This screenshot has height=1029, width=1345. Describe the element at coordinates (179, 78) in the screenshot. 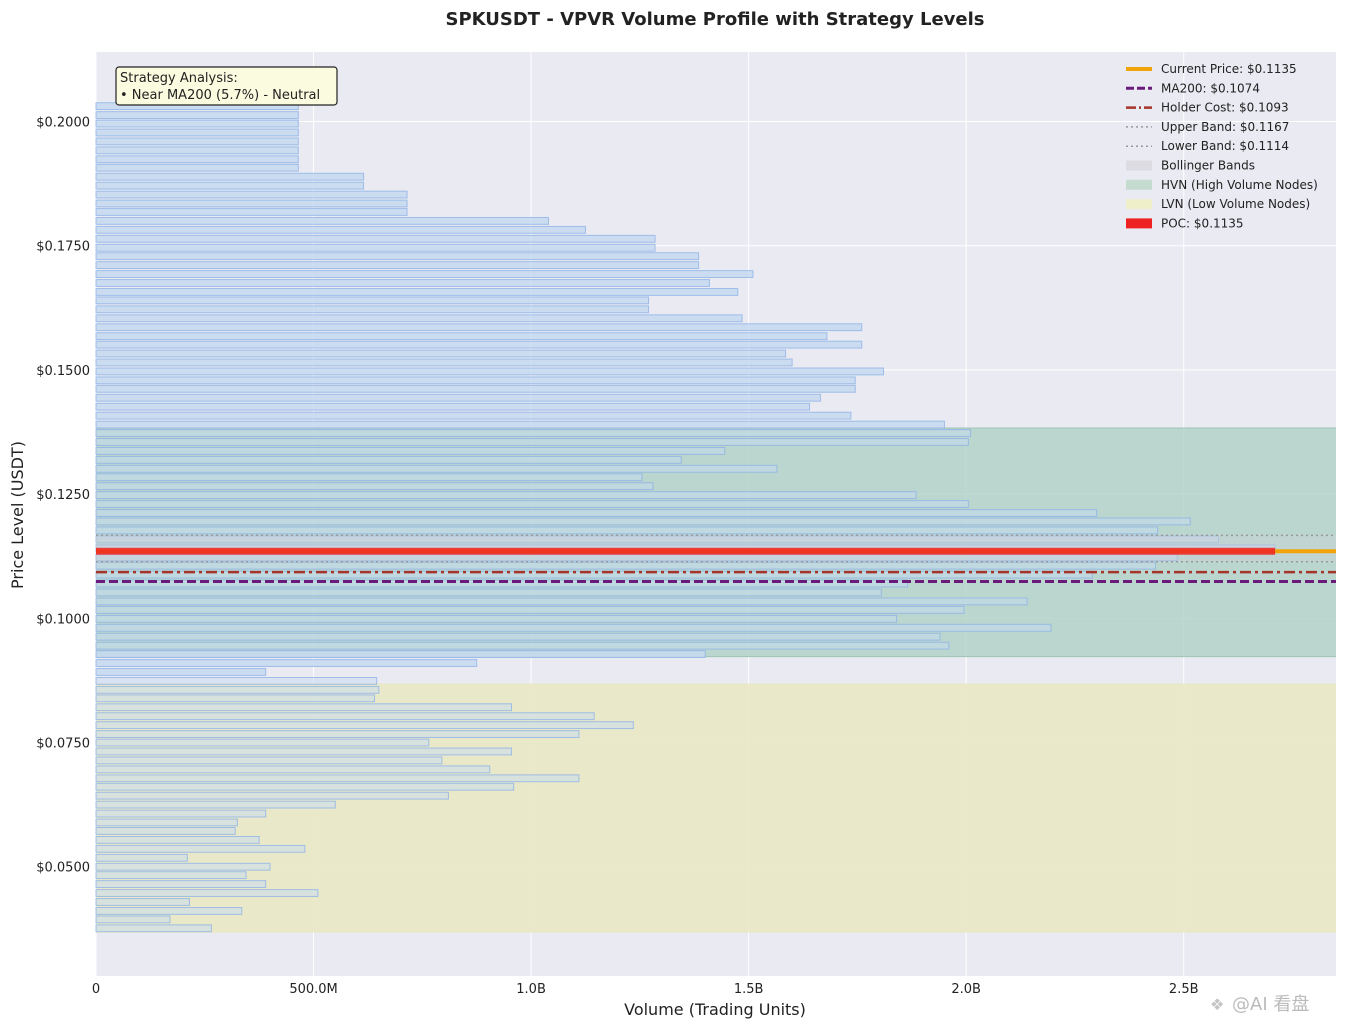

I see `annotation-line-1: Strategy Analysis:` at that location.